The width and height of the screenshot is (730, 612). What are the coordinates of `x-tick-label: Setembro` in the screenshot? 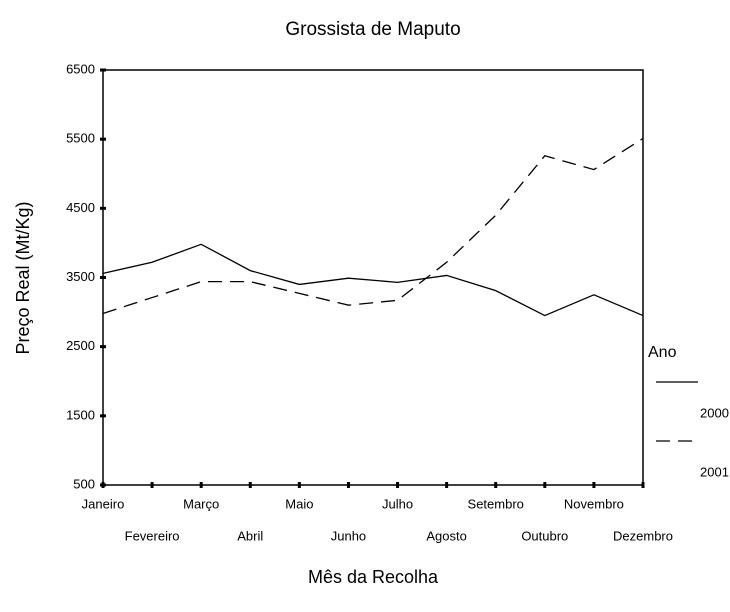 It's located at (496, 503).